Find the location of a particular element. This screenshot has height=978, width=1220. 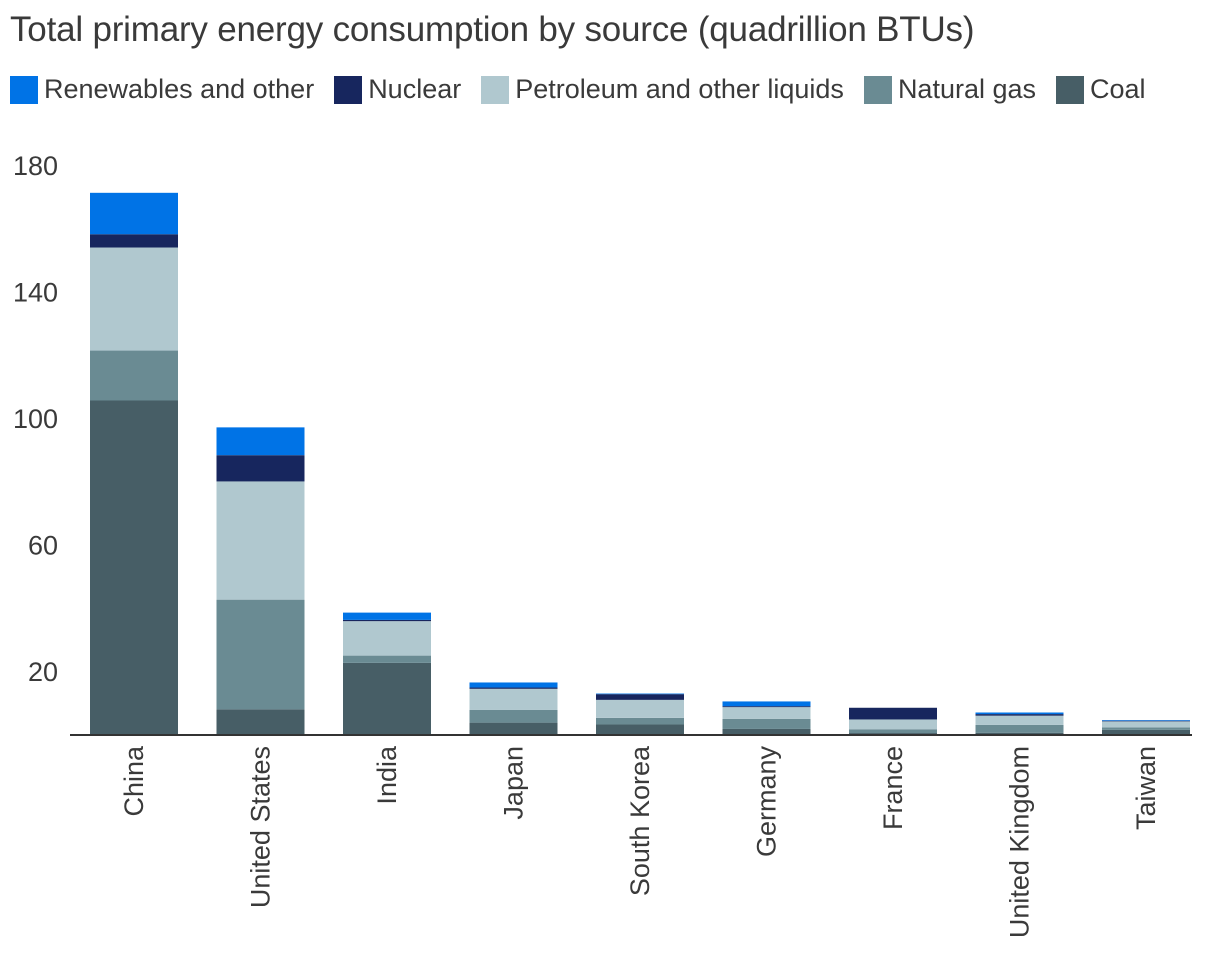

legend-label-renewables: Renewables and other is located at coordinates (179, 89).